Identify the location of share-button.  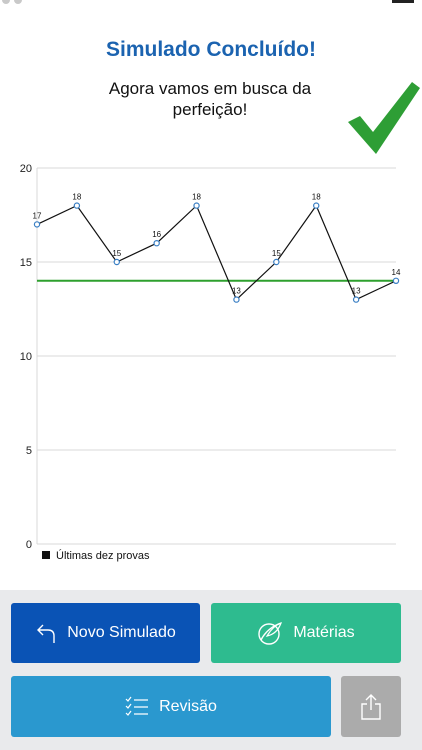
(371, 706).